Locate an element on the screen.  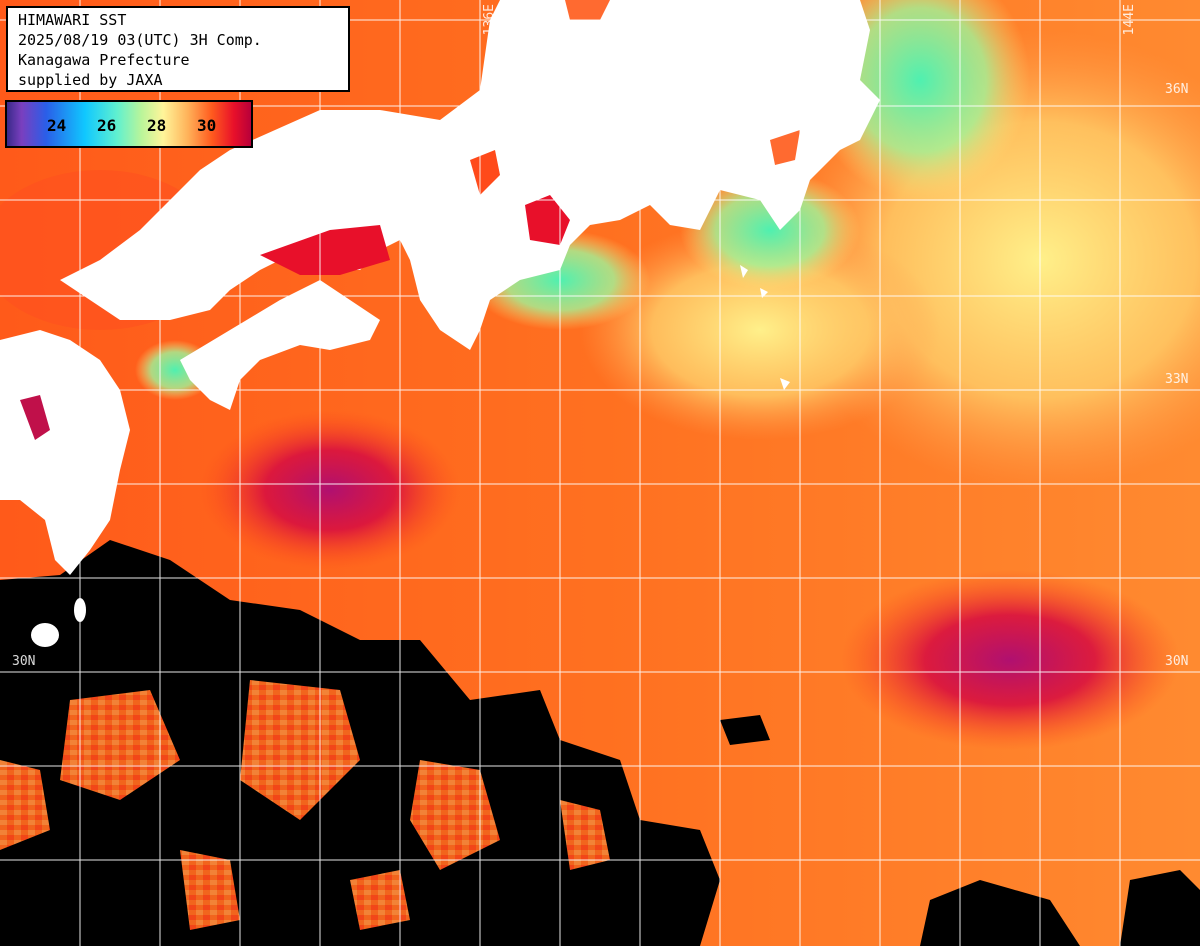
temperature-legend: 24 26 28 30 is located at coordinates (129, 124).